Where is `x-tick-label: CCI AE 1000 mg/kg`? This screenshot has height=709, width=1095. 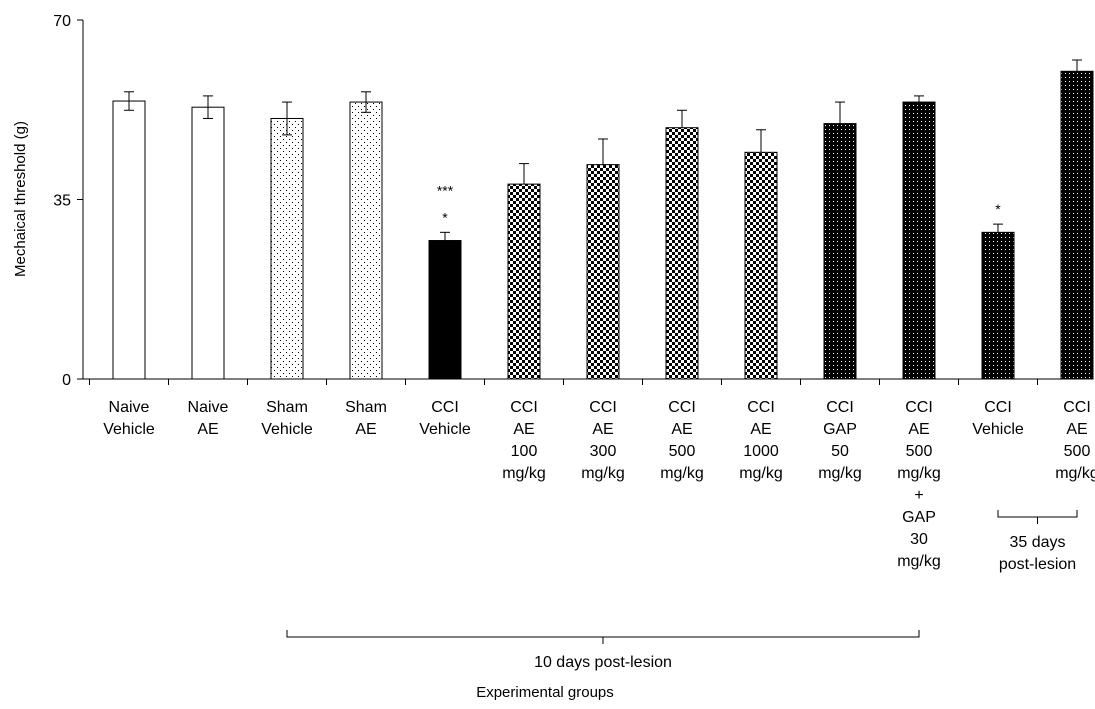
x-tick-label: CCI AE 1000 mg/kg is located at coordinates (761, 440).